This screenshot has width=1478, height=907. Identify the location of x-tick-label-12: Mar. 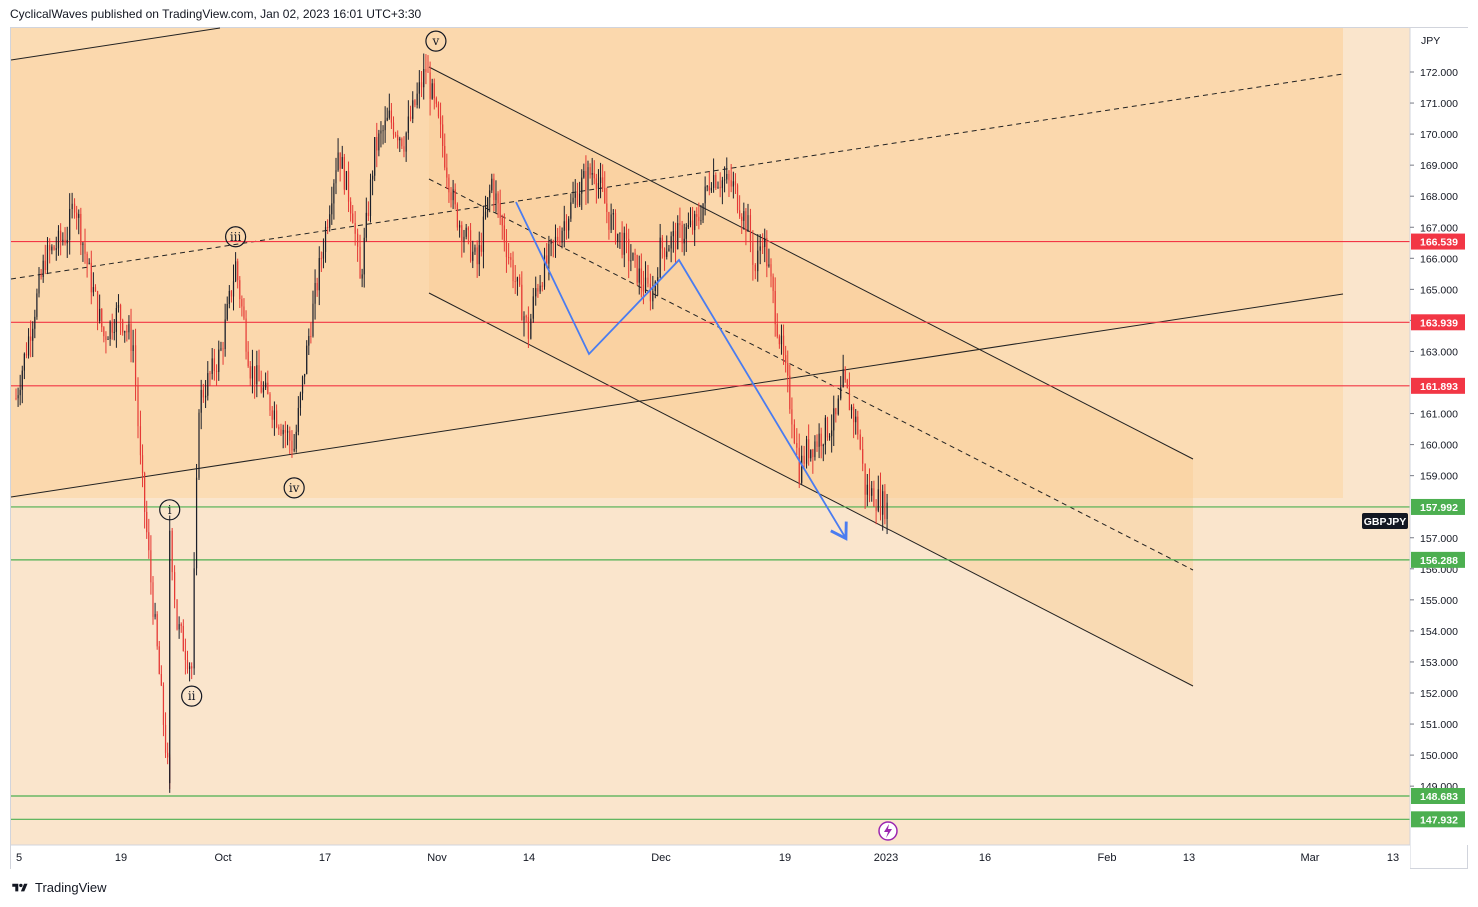
(1310, 858).